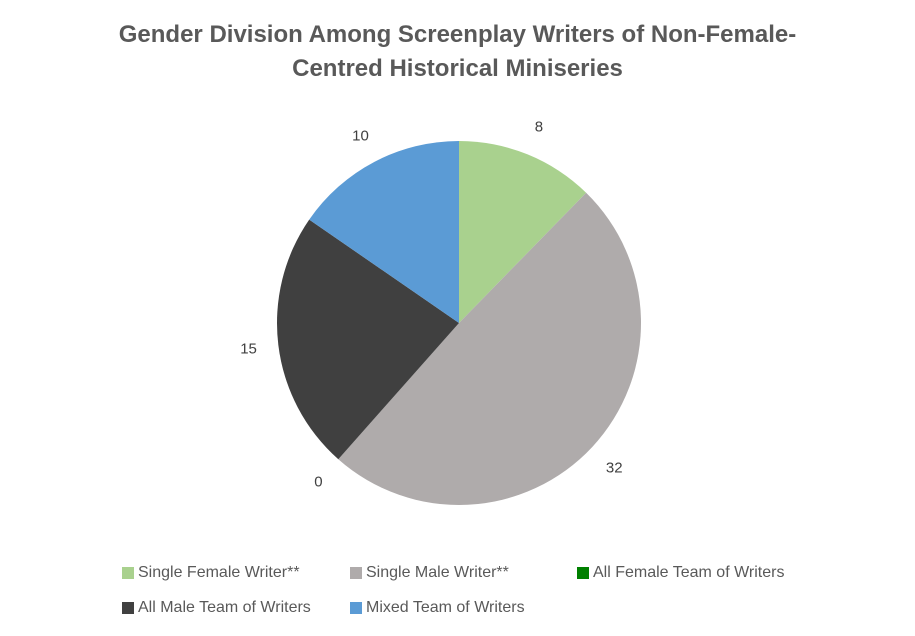 This screenshot has width=915, height=636. Describe the element at coordinates (248, 349) in the screenshot. I see `data-label-all-male-team-of-writers: 15` at that location.